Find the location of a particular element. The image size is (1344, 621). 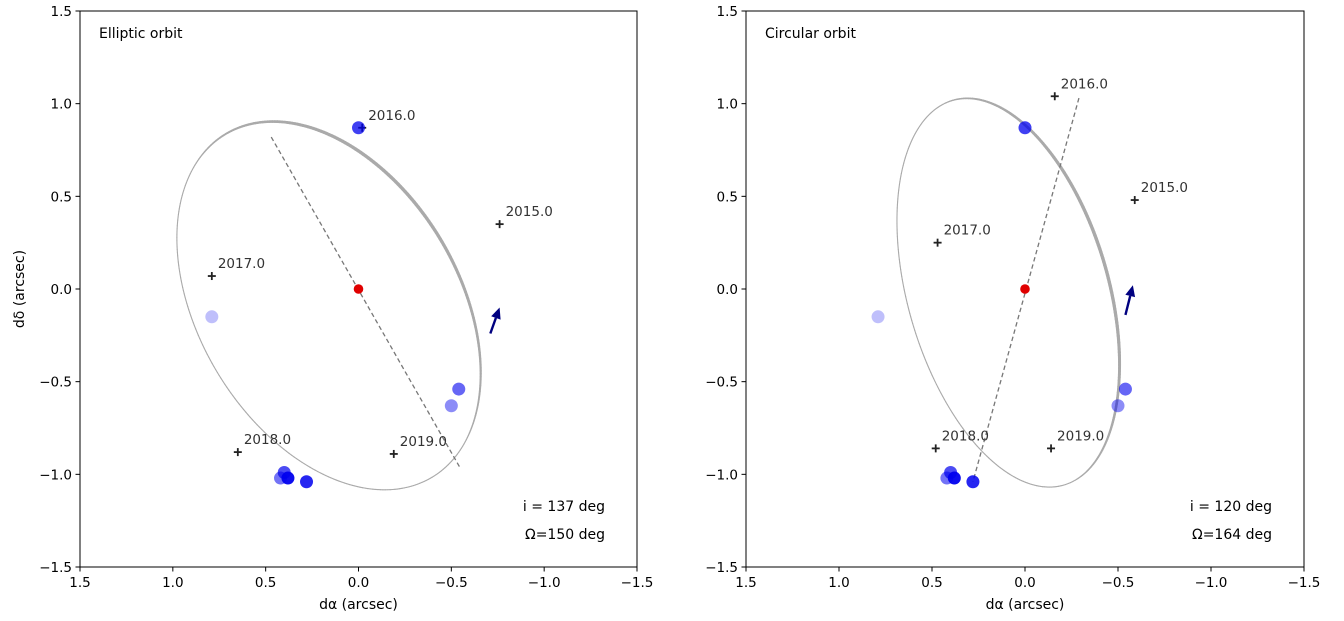

y-axis-label: dδ (arcsec) is located at coordinates (20, 289).